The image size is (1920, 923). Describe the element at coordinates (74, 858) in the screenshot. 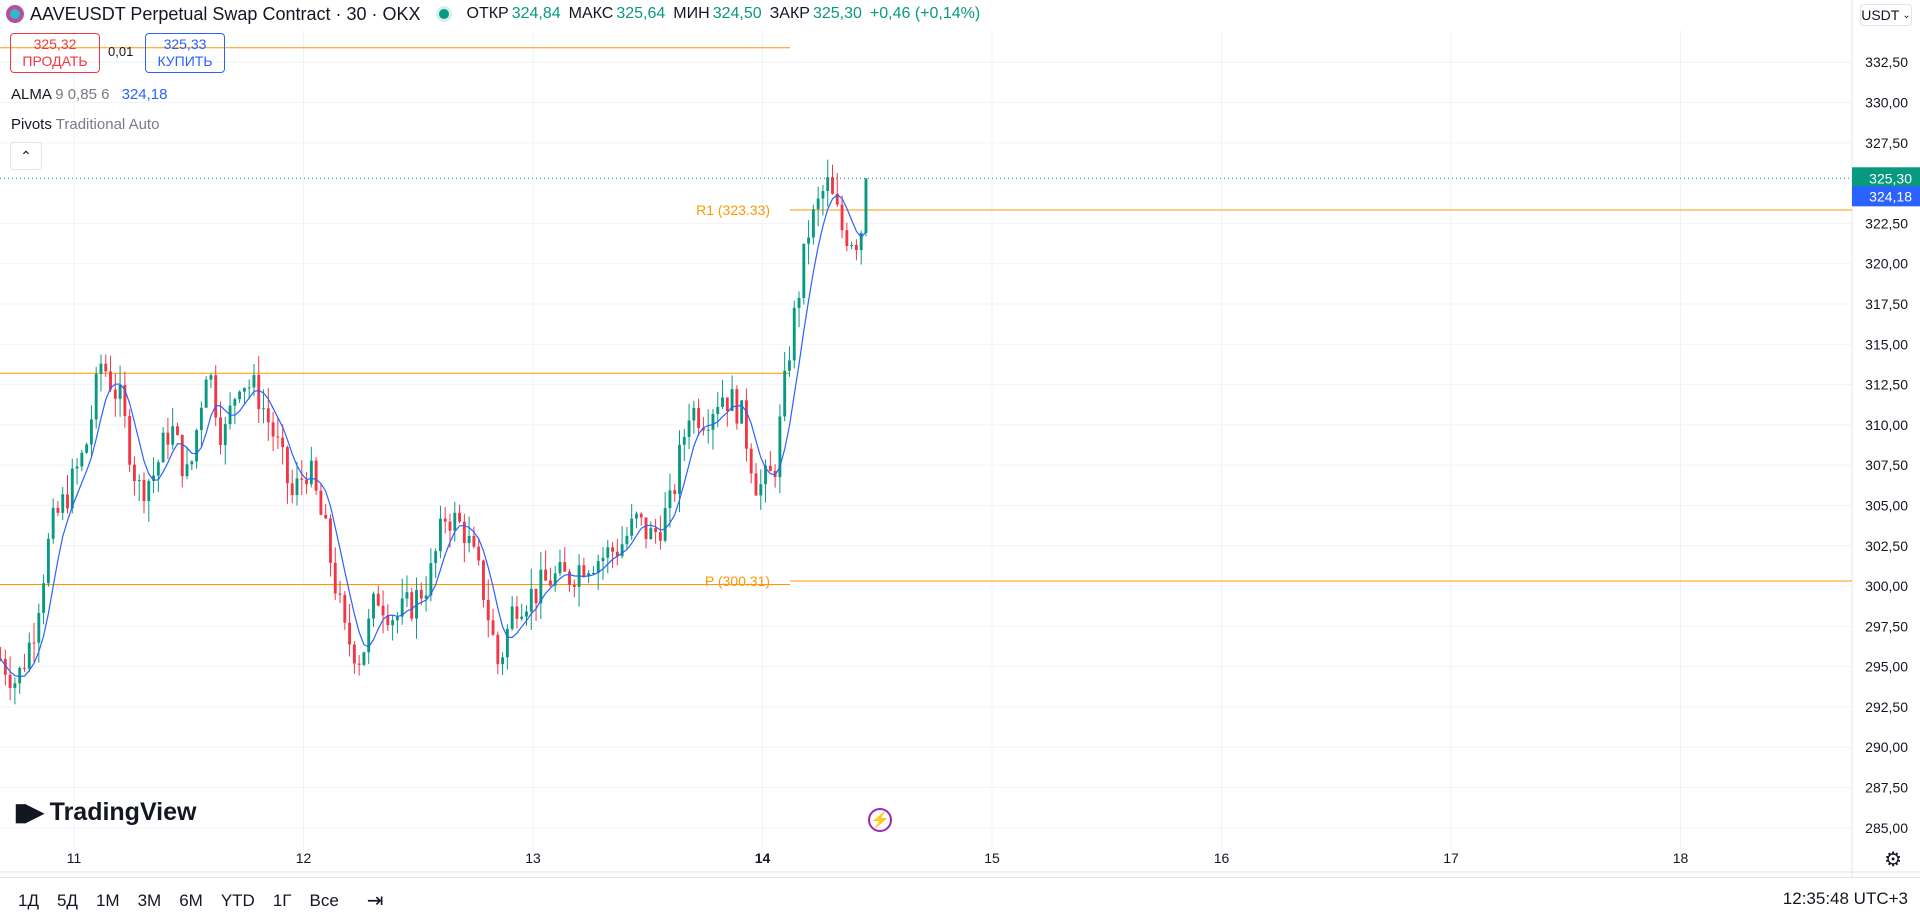

I see `x-tick-label: 11` at that location.